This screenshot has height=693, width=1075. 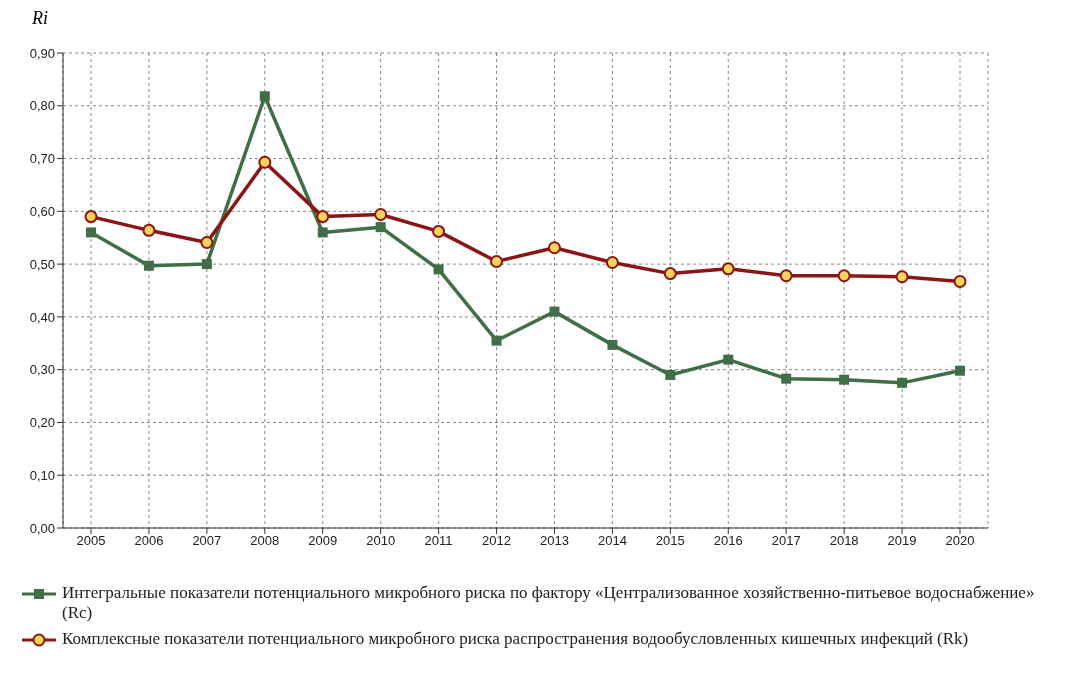 What do you see at coordinates (91, 541) in the screenshot?
I see `x-tick-label: 2005` at bounding box center [91, 541].